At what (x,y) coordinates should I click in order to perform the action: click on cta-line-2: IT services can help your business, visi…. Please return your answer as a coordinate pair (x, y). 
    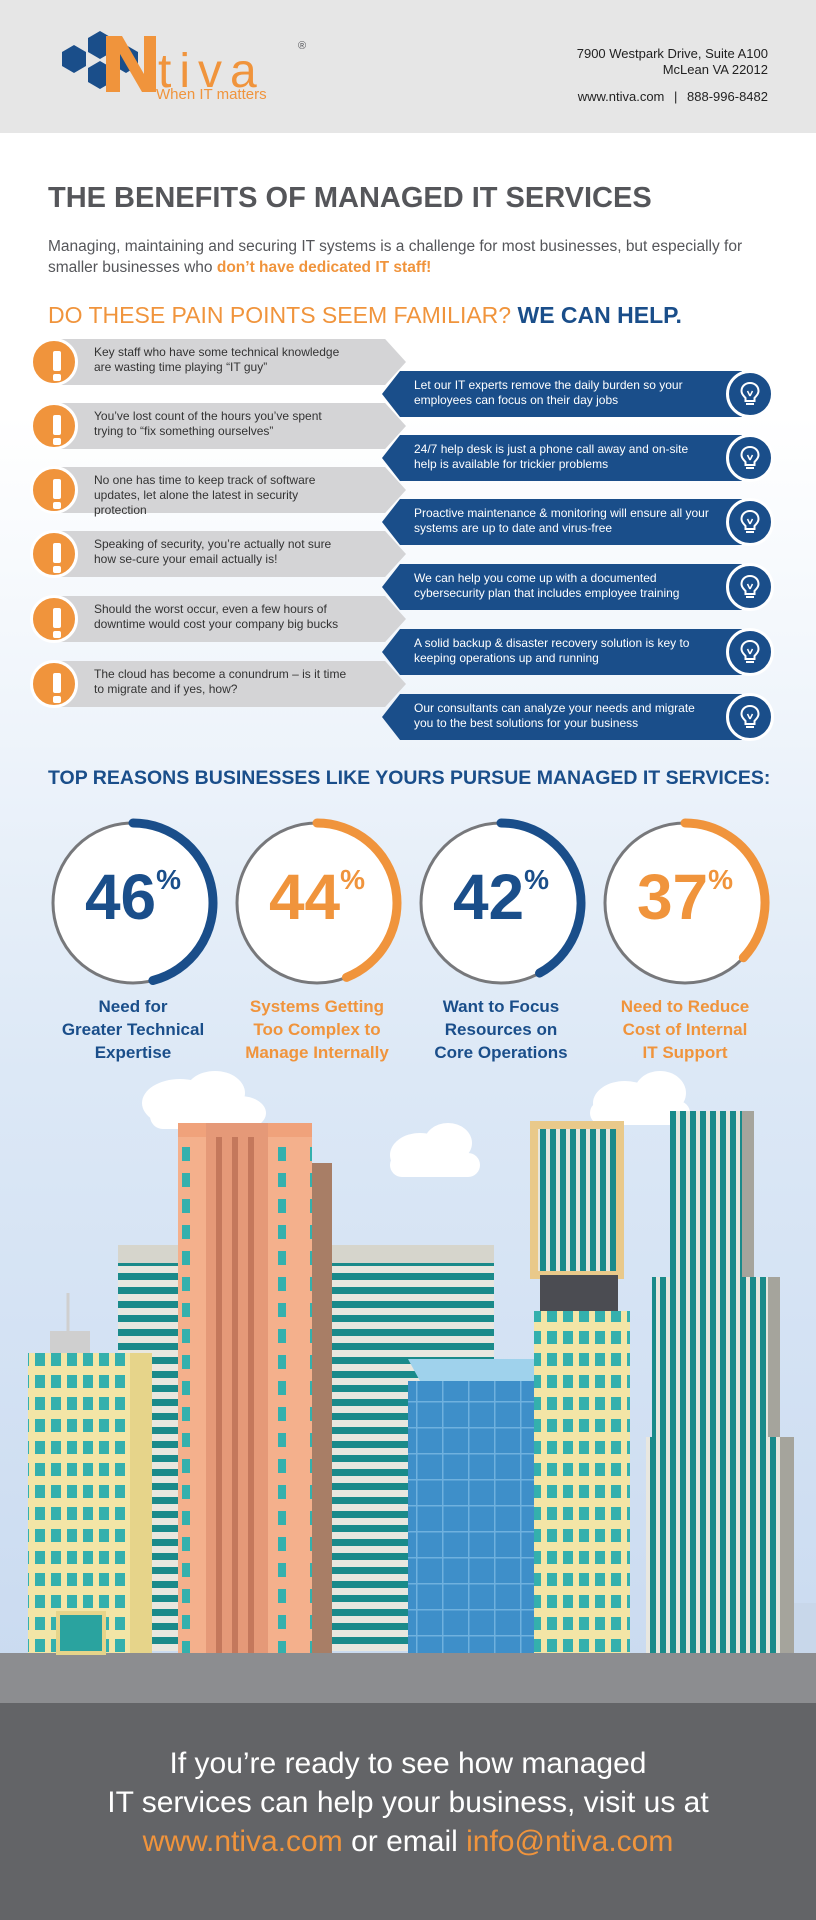
    Looking at the image, I should click on (408, 1802).